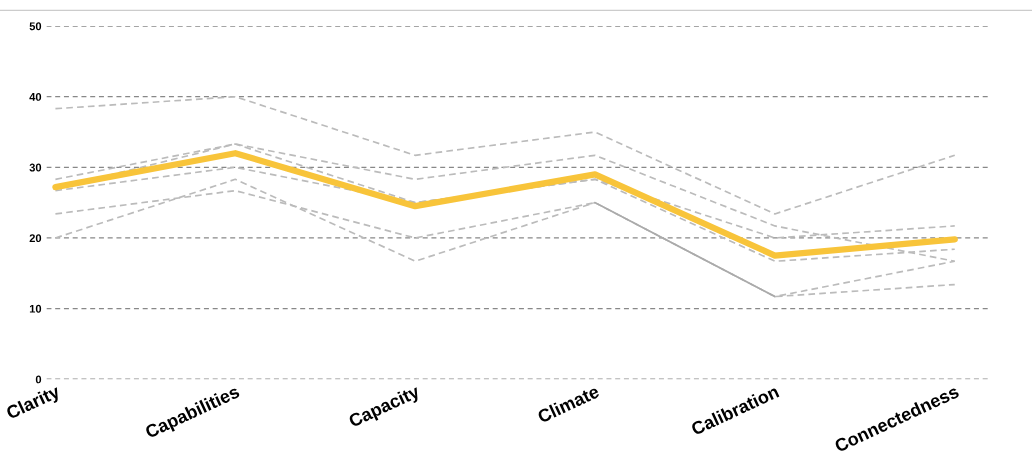 The height and width of the screenshot is (474, 1032). What do you see at coordinates (35, 26) in the screenshot?
I see `y-tick-label: 50` at bounding box center [35, 26].